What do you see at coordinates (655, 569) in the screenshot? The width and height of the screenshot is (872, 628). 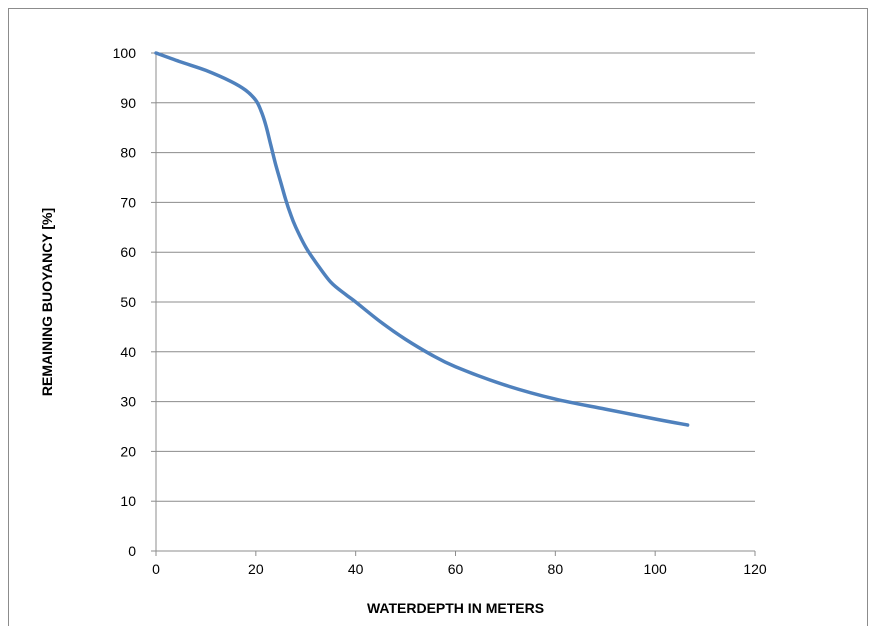 I see `x-tick-label-100: 100` at bounding box center [655, 569].